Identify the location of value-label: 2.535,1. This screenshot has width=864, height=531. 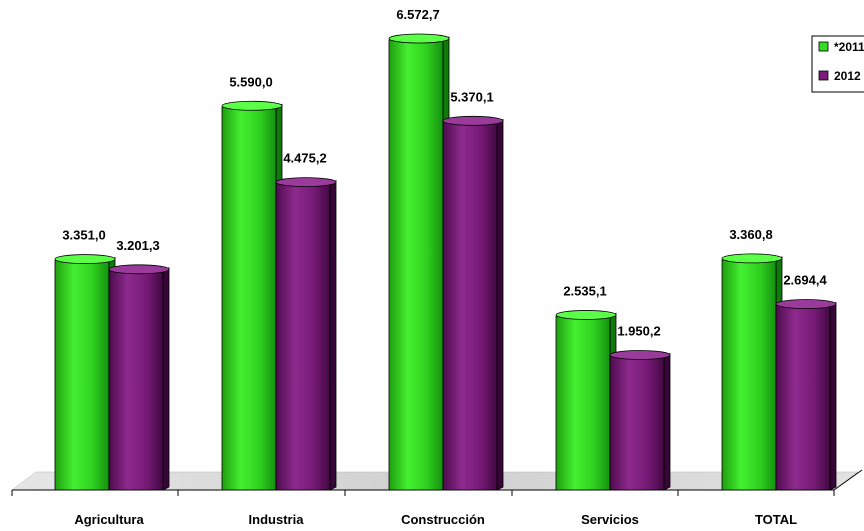
(584, 290).